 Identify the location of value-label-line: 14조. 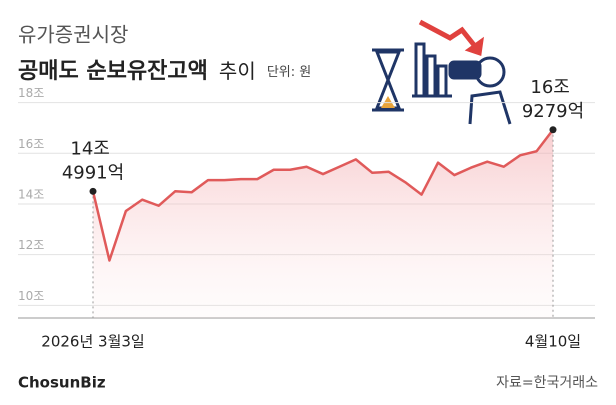
(92, 148).